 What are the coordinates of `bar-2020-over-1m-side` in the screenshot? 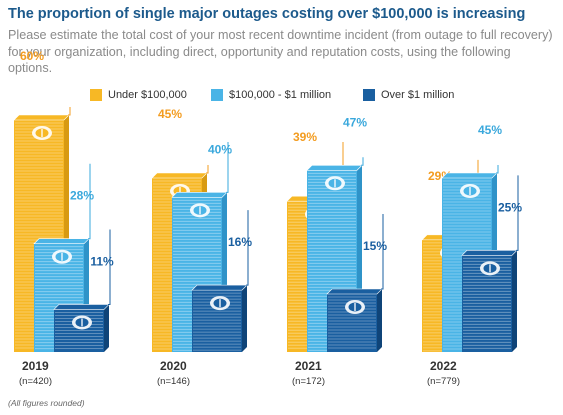 It's located at (244, 318).